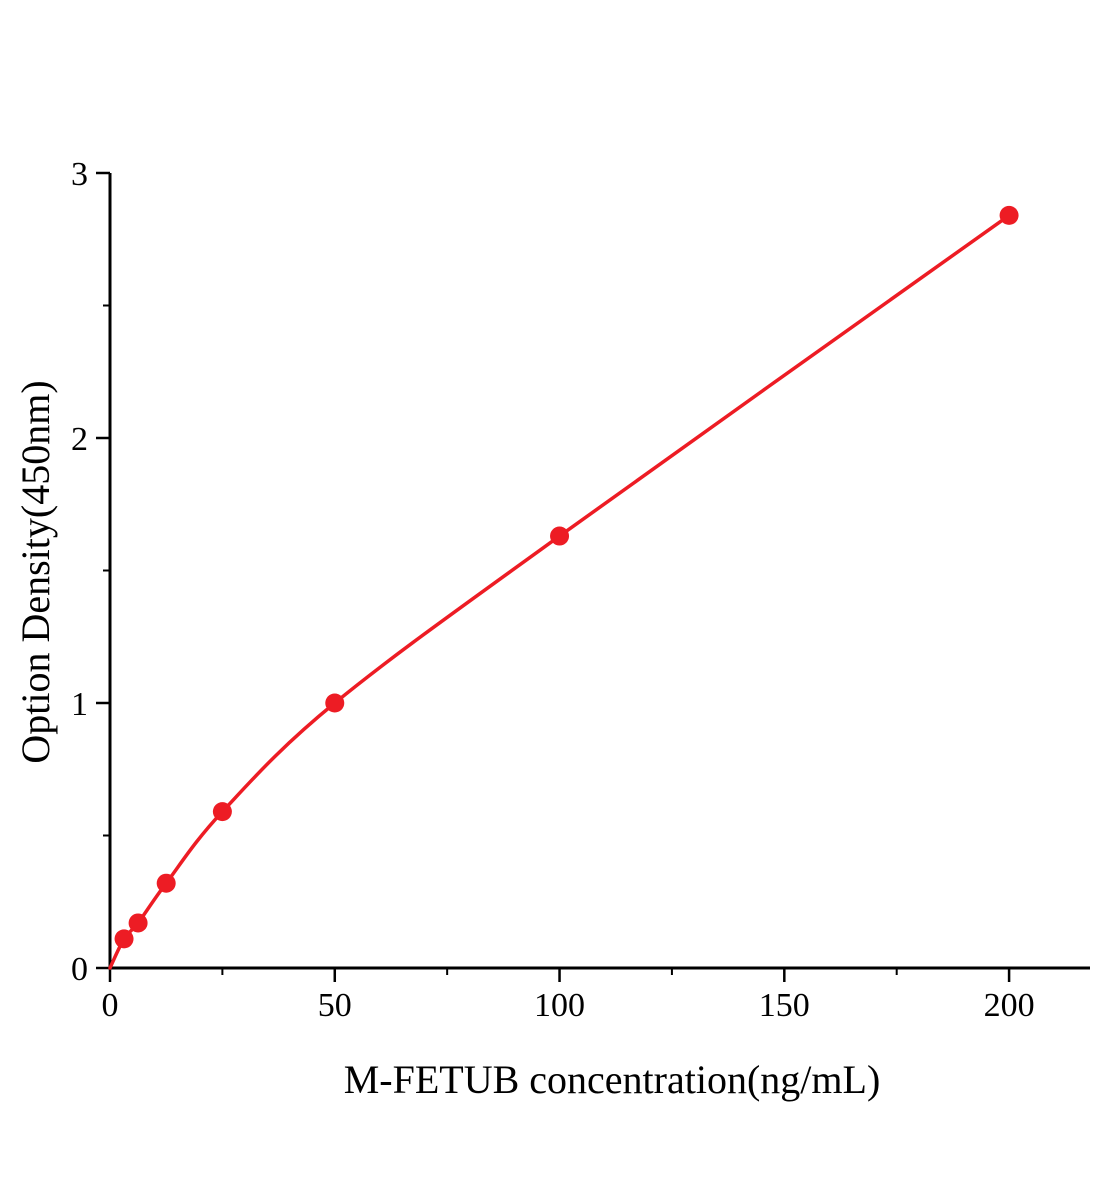 This screenshot has width=1104, height=1200. Describe the element at coordinates (79, 969) in the screenshot. I see `y-tick-label: 0` at that location.